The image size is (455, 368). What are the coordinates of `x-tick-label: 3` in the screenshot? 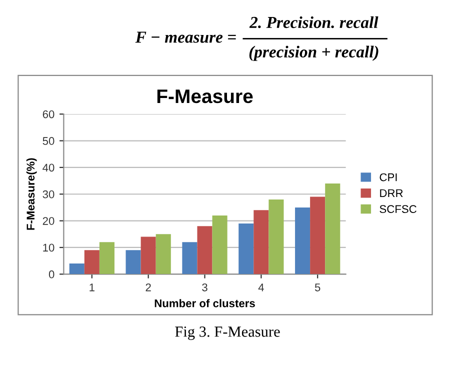 It's located at (205, 287).